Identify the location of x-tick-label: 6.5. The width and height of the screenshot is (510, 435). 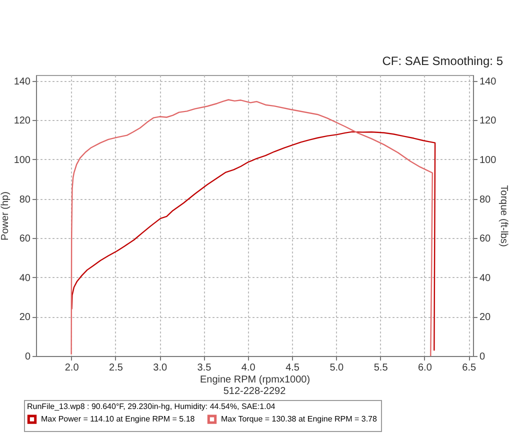
(469, 368).